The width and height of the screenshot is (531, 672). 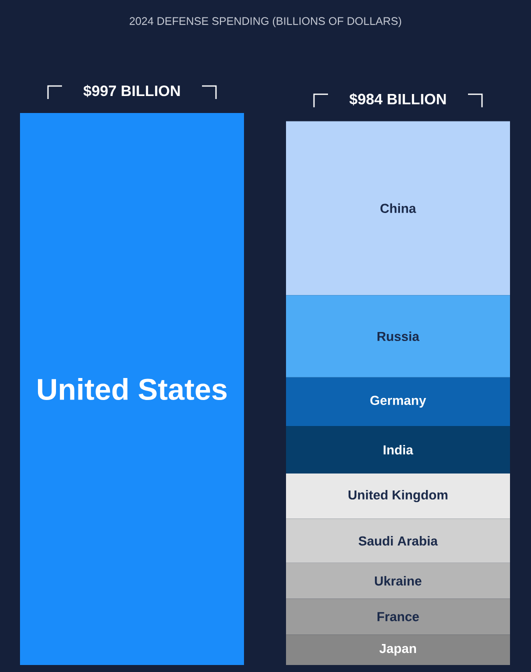 What do you see at coordinates (131, 91) in the screenshot?
I see `total-label: $997 BILLION` at bounding box center [131, 91].